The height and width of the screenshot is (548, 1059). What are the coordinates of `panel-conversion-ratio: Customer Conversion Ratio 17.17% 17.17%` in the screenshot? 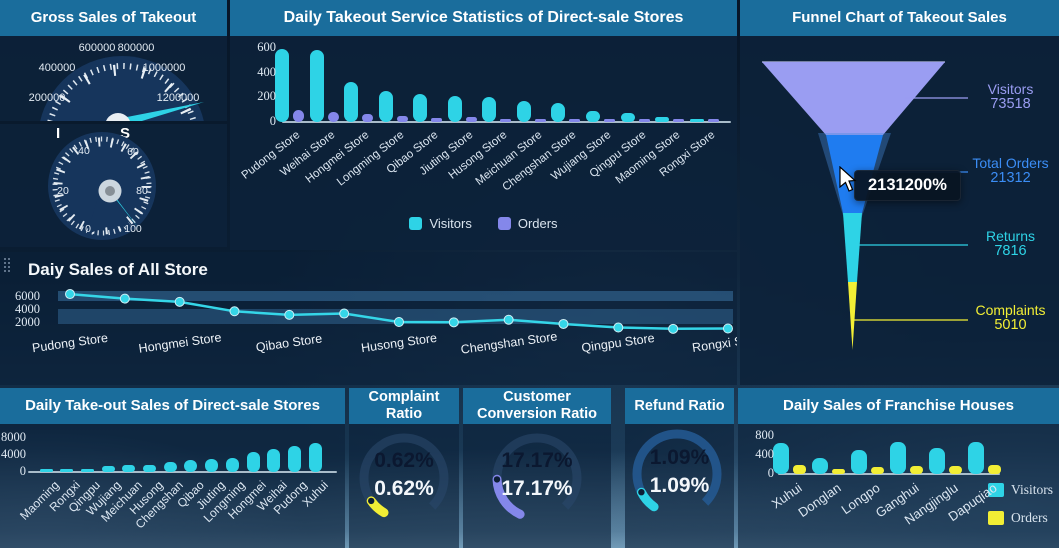 It's located at (537, 468).